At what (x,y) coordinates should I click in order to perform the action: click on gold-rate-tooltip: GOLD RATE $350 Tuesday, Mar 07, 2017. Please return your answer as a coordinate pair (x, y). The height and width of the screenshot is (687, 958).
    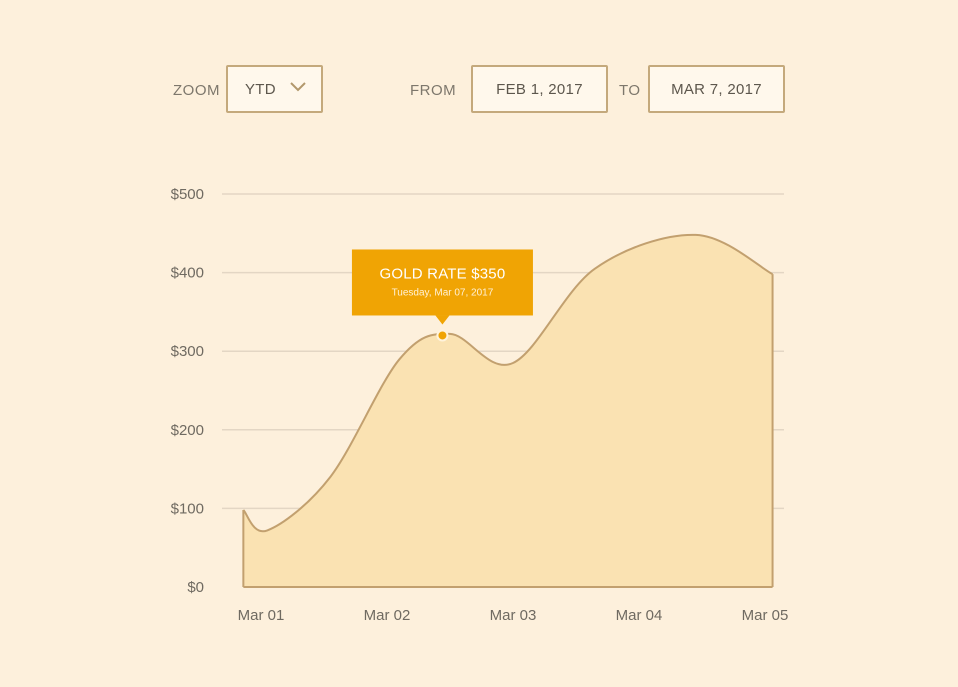
    Looking at the image, I should click on (442, 287).